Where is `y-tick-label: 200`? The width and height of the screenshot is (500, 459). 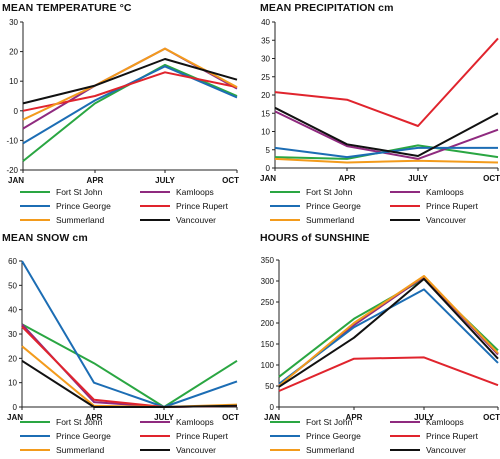 y-tick-label: 200 is located at coordinates (268, 323).